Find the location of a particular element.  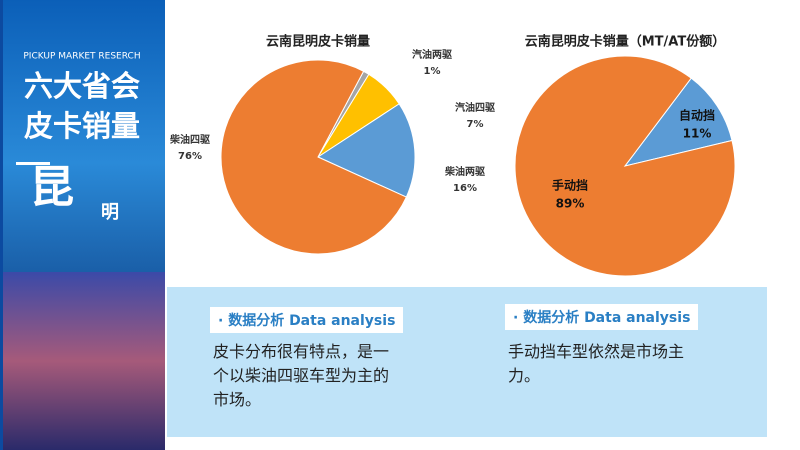

slice-value: 1% is located at coordinates (432, 71).